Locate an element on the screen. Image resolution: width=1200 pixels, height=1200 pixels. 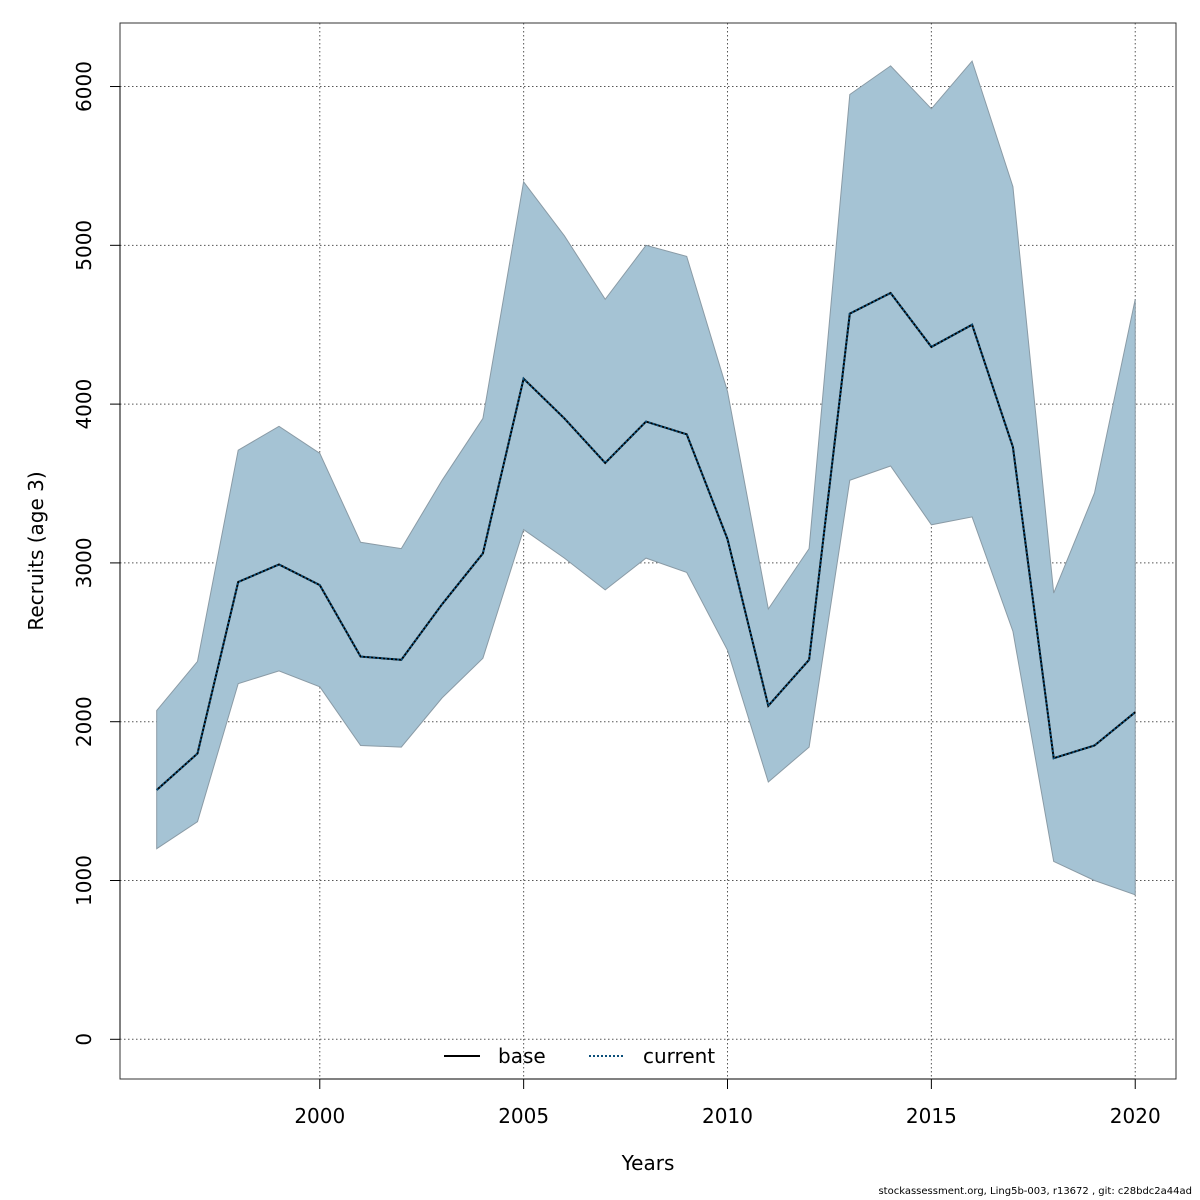
x-tick-label-2005: 2005 is located at coordinates (523, 1116).